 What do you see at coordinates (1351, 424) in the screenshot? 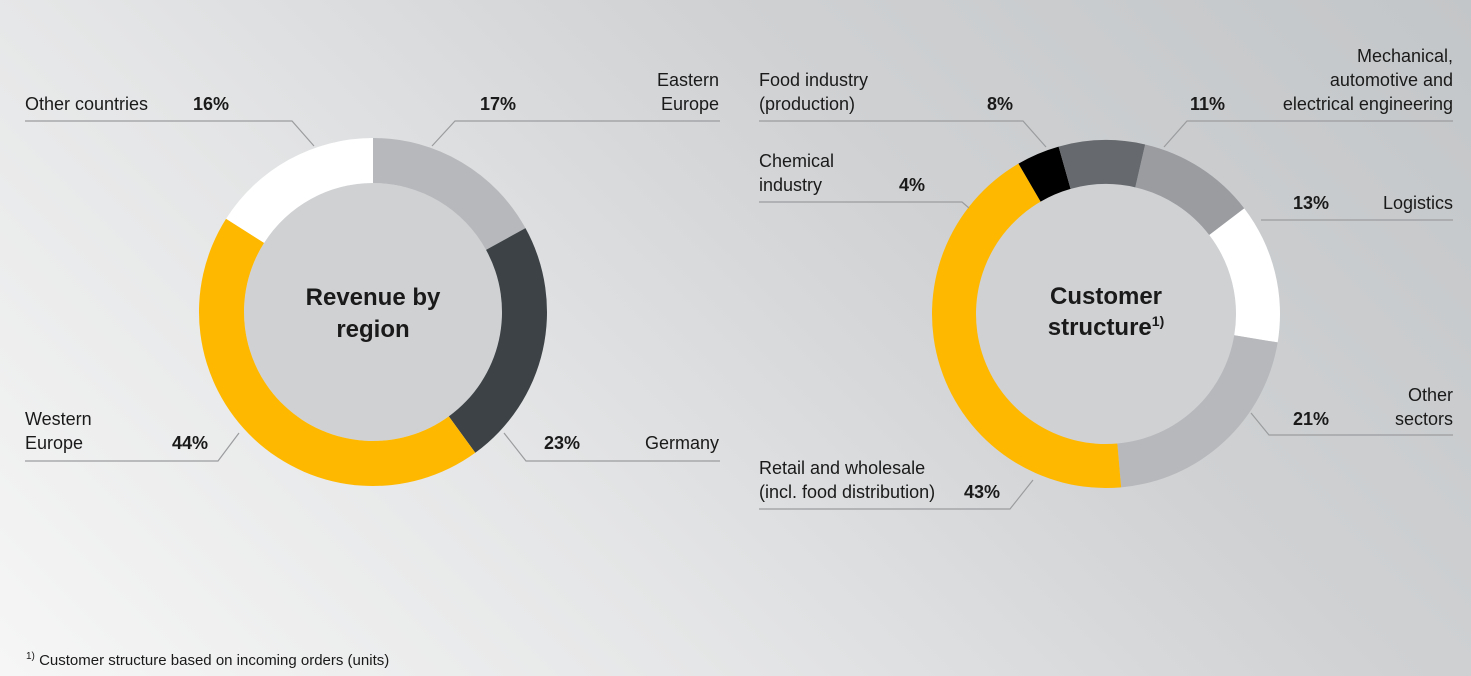
I see `leader-line-other-sectors` at bounding box center [1351, 424].